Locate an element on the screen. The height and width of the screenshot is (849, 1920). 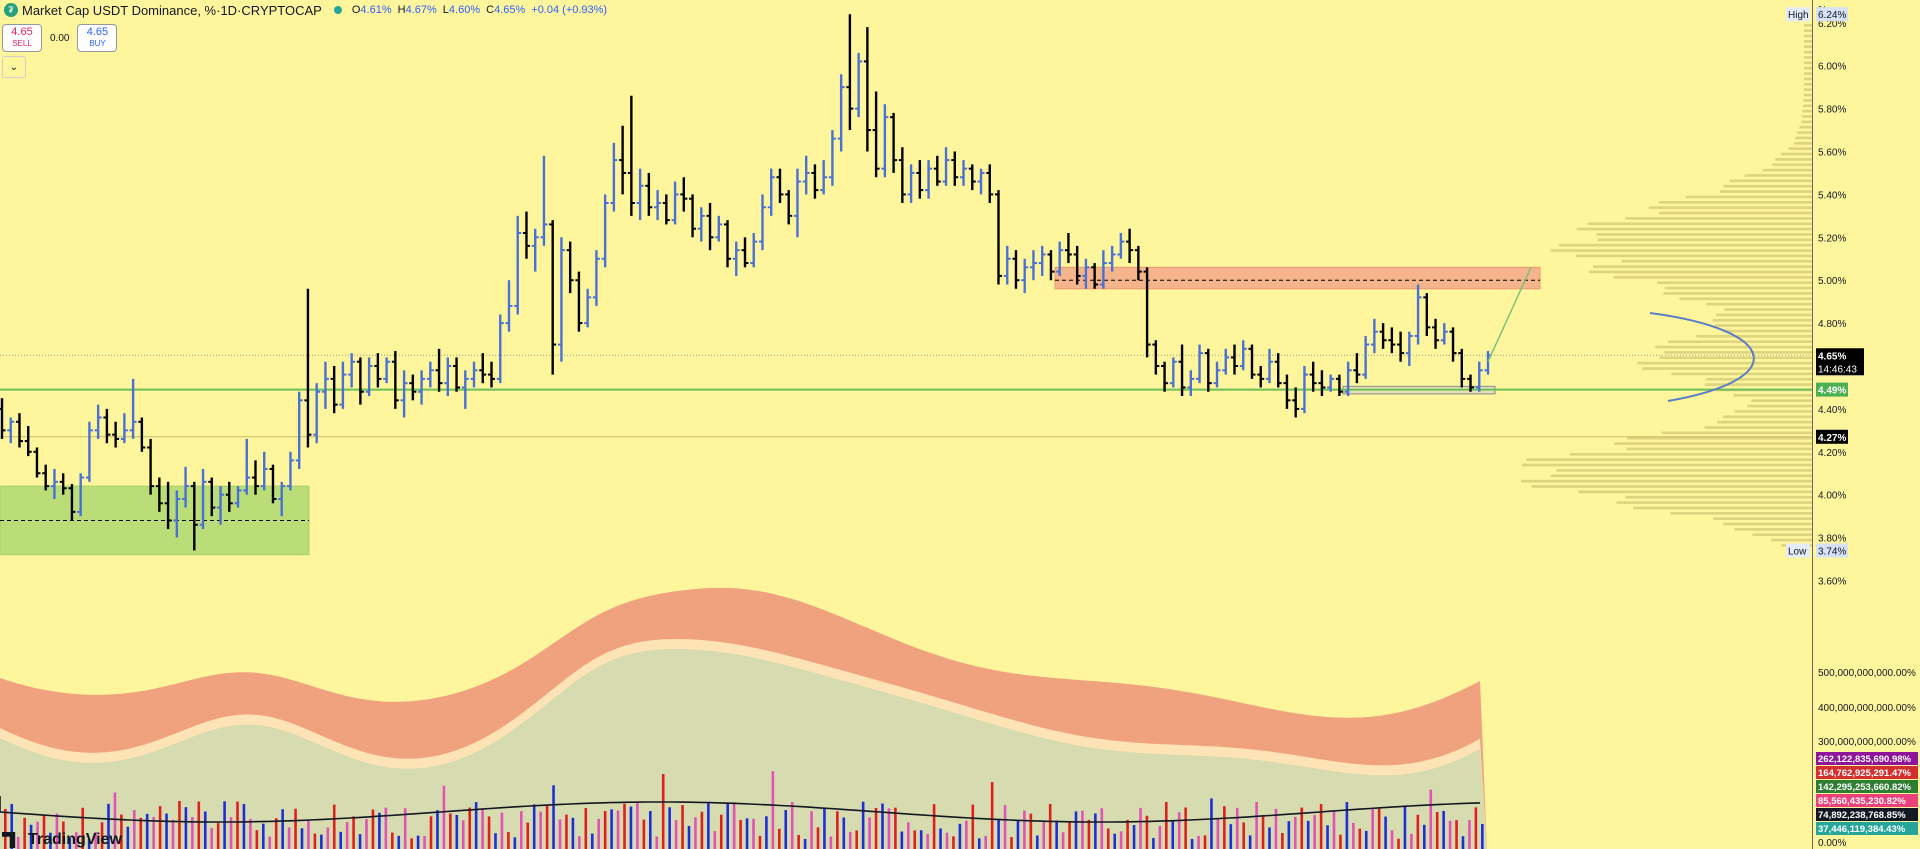
level-lines is located at coordinates (906, 396).